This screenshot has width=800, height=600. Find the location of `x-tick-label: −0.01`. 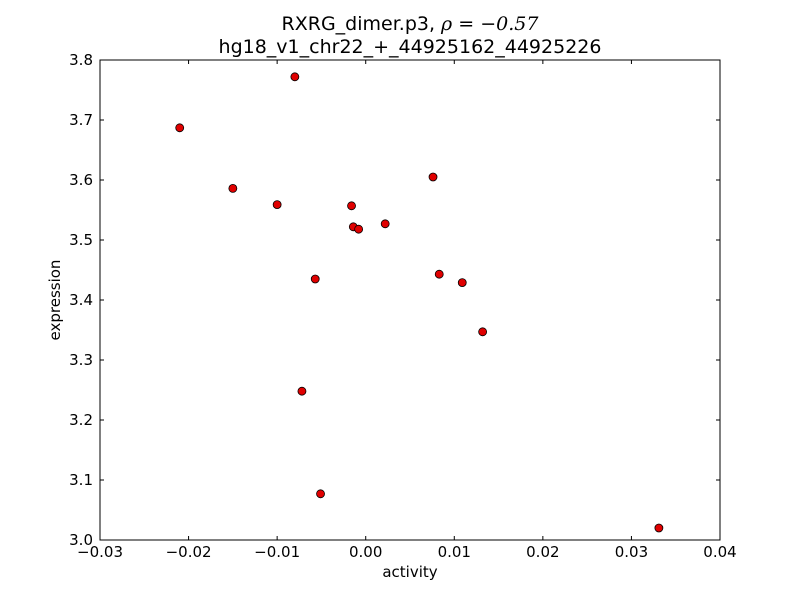

x-tick-label: −0.01 is located at coordinates (277, 552).